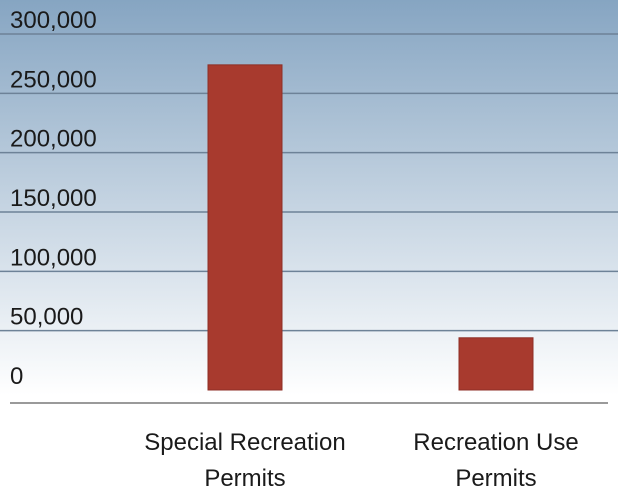  I want to click on x-category-label: Recreation Use, so click(495, 442).